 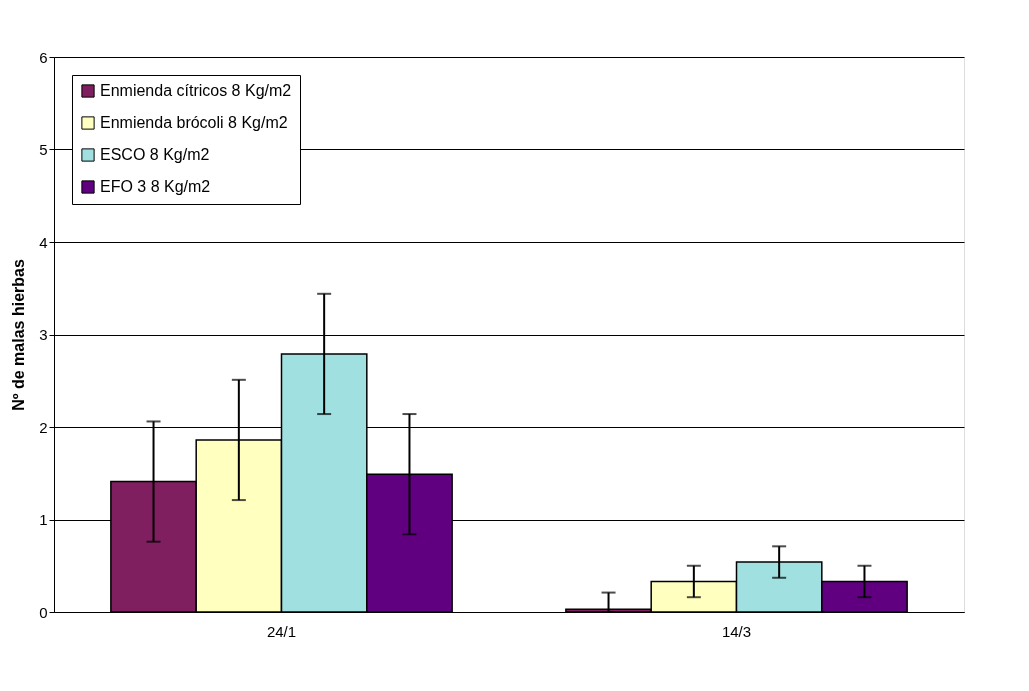 What do you see at coordinates (196, 90) in the screenshot?
I see `legend-label: Enmienda cítricos 8 Kg/m2` at bounding box center [196, 90].